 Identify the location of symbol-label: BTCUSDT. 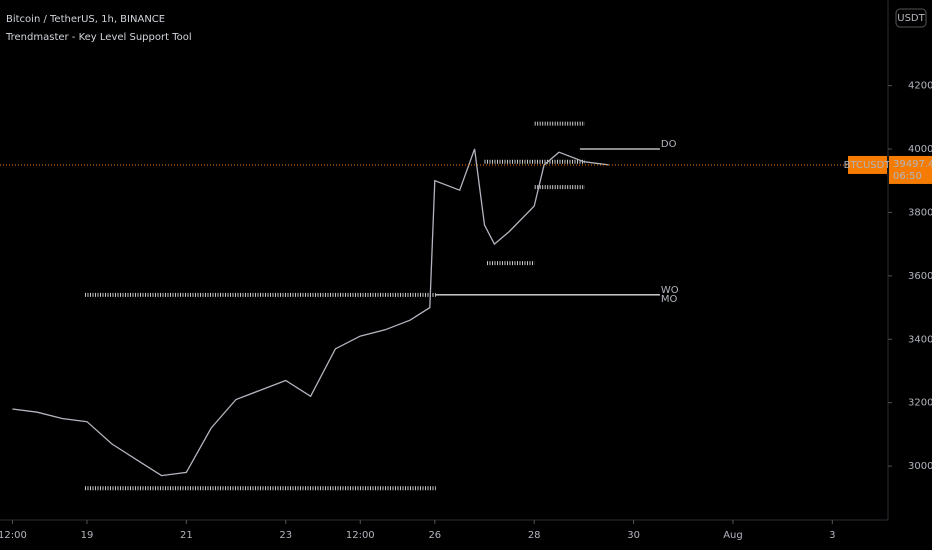
(868, 165).